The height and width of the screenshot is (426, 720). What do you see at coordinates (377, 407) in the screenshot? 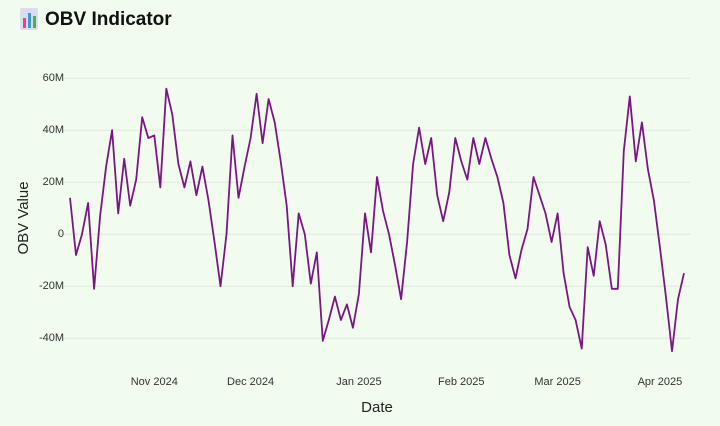
I see `x-axis-title: Date` at bounding box center [377, 407].